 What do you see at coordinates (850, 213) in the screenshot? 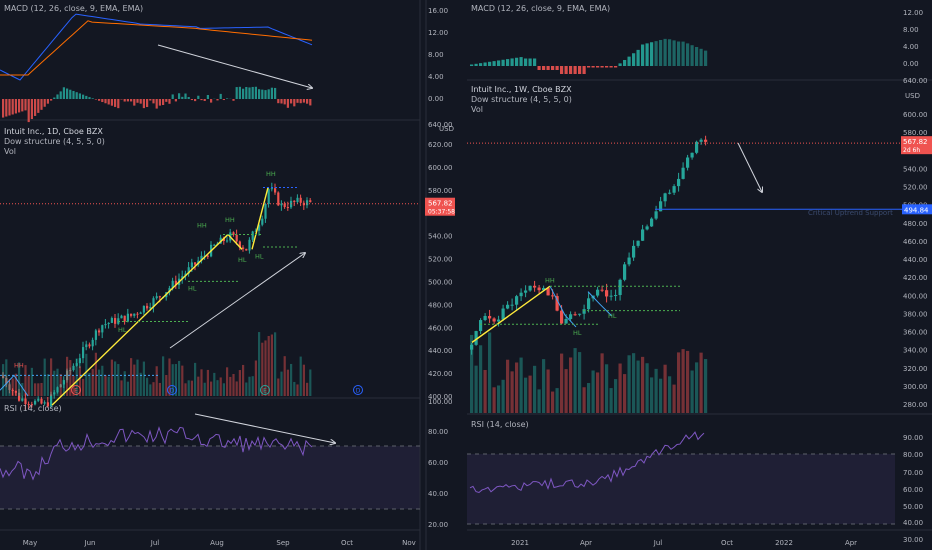
I see `support-text: Critical Uptrend Support` at bounding box center [850, 213].